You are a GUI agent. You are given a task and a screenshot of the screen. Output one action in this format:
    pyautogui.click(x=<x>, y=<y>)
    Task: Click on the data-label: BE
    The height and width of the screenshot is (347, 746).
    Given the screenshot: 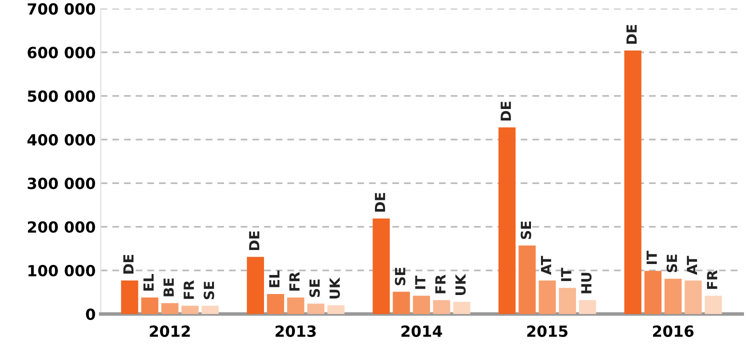 What is the action you would take?
    pyautogui.click(x=169, y=287)
    